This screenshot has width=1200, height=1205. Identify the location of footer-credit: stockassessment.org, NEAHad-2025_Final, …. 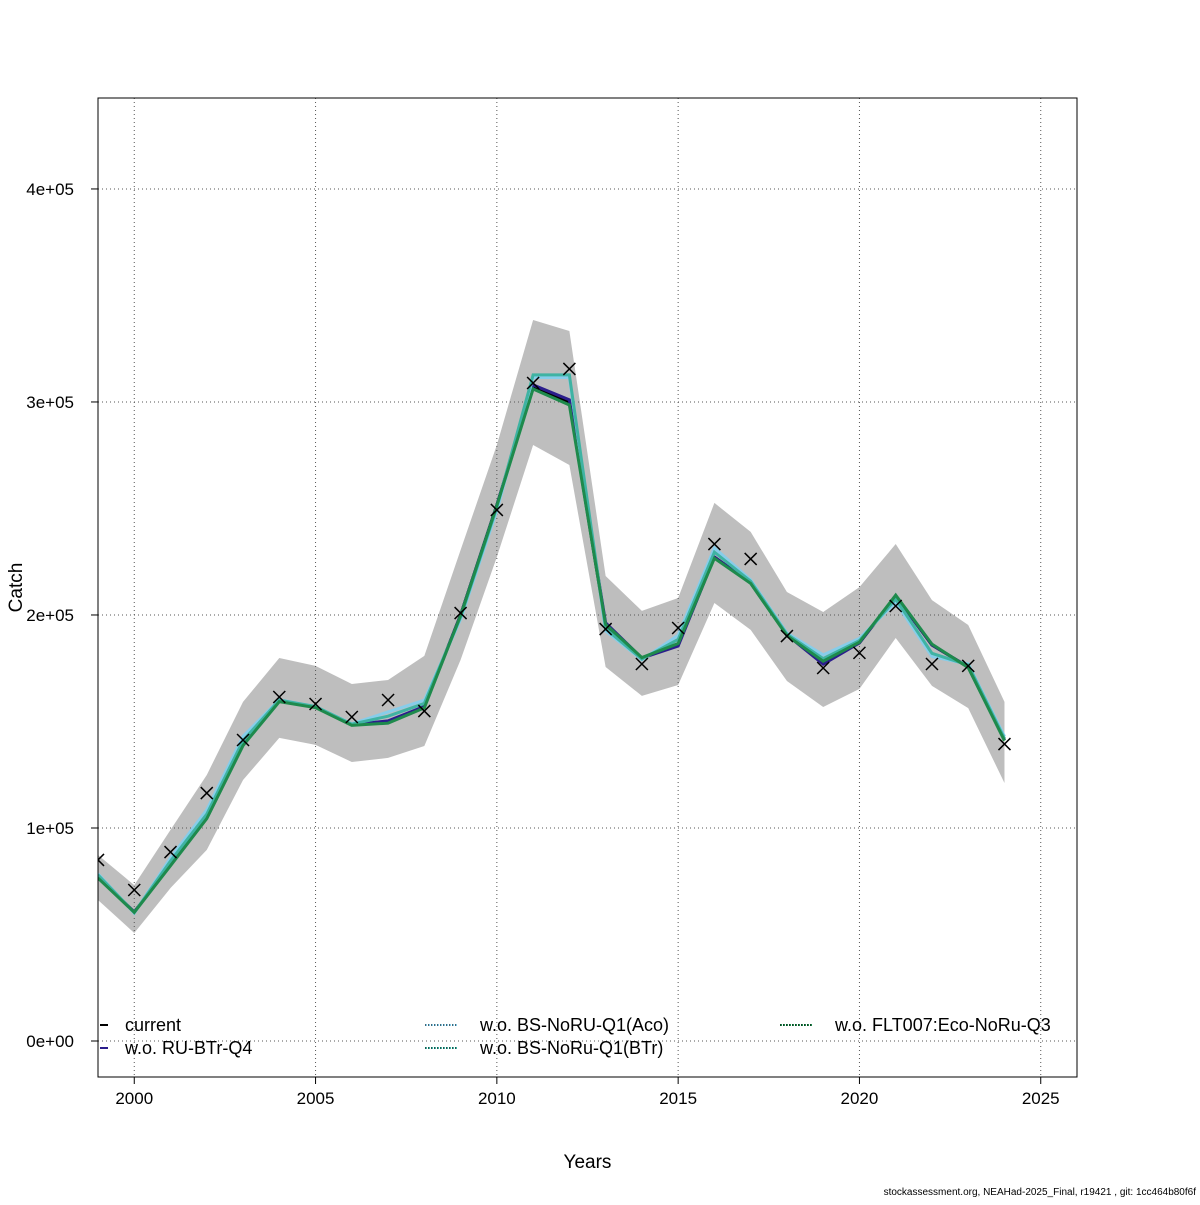
(1039, 1192).